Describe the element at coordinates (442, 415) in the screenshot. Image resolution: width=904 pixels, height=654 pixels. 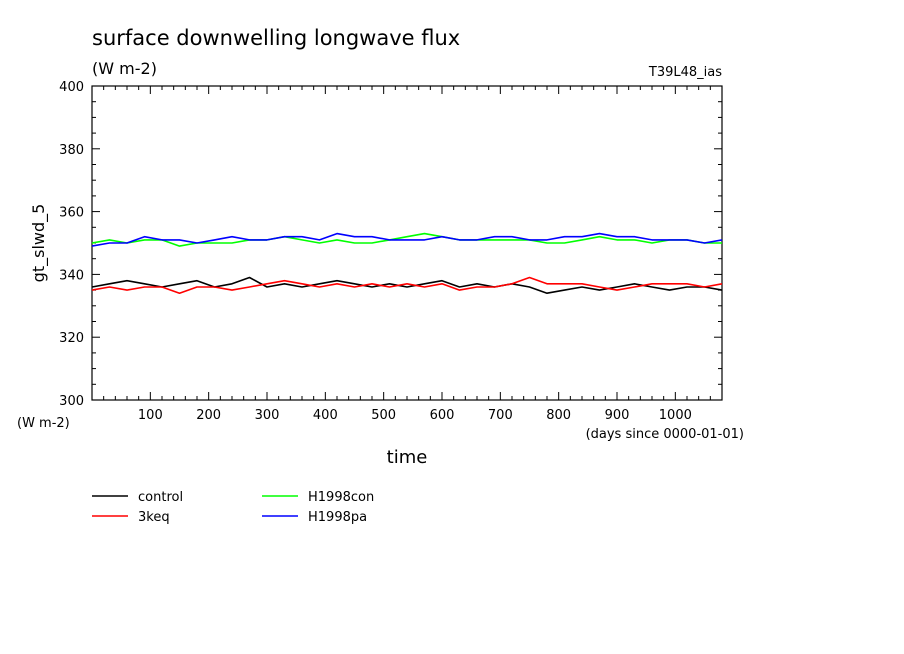
I see `x-tick-label: 600` at that location.